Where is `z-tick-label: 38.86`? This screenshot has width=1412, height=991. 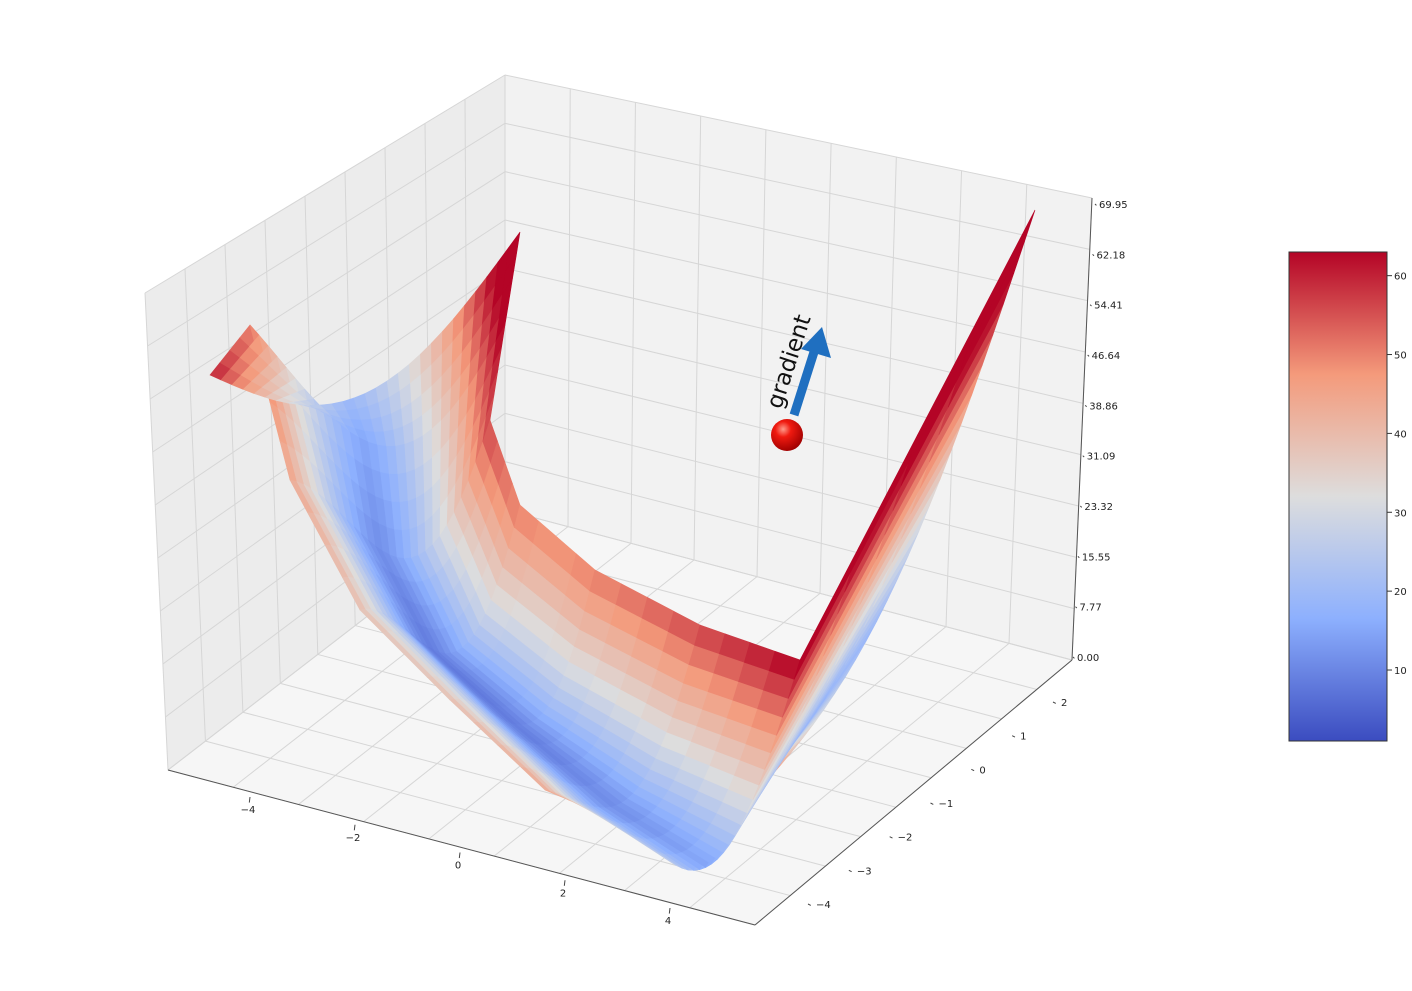 z-tick-label: 38.86 is located at coordinates (1103, 406).